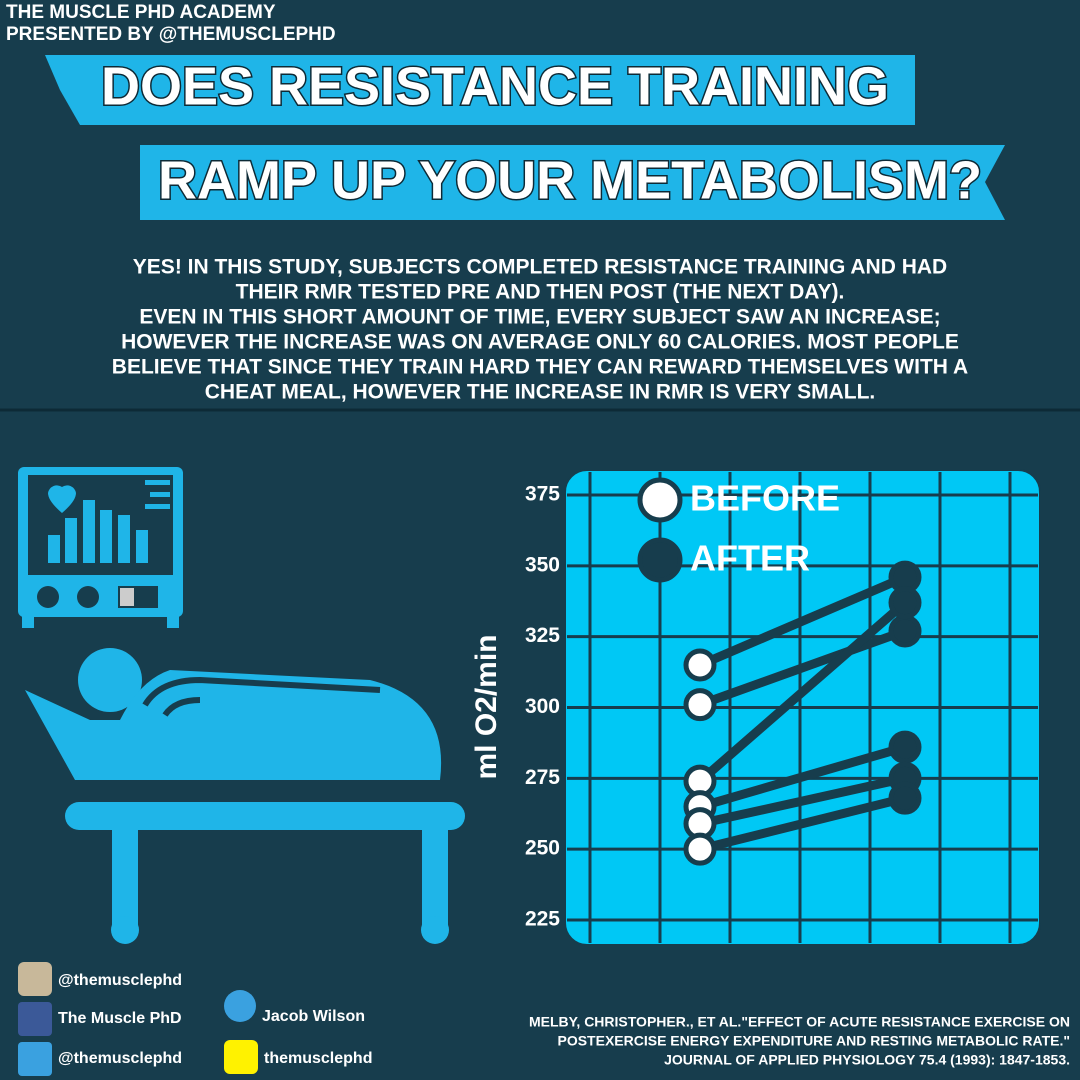 Image resolution: width=1080 pixels, height=1080 pixels. I want to click on legend-label: BEFORE, so click(765, 498).